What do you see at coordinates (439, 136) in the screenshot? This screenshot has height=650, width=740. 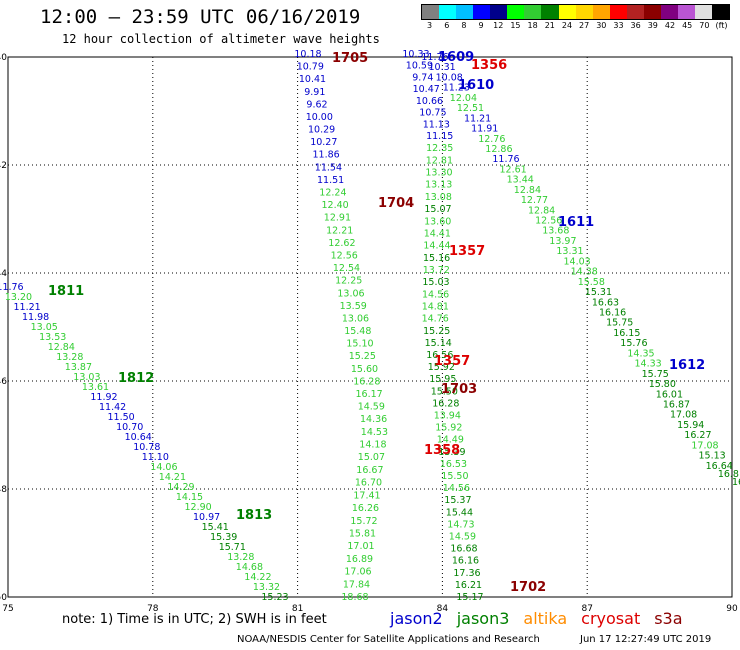 I see `wave-height-value: 11.15` at bounding box center [439, 136].